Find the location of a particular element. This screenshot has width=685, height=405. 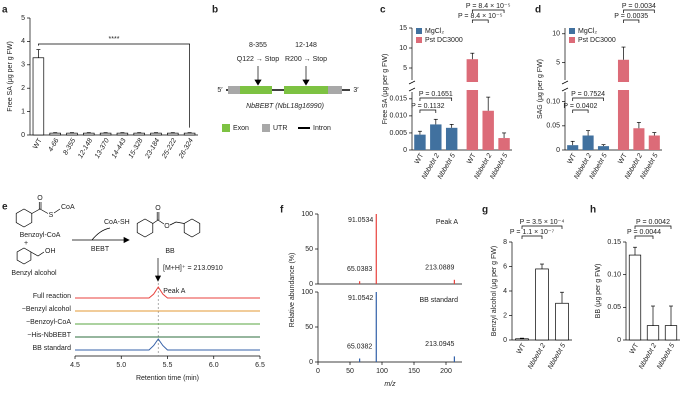

significance: **** is located at coordinates (114, 39).